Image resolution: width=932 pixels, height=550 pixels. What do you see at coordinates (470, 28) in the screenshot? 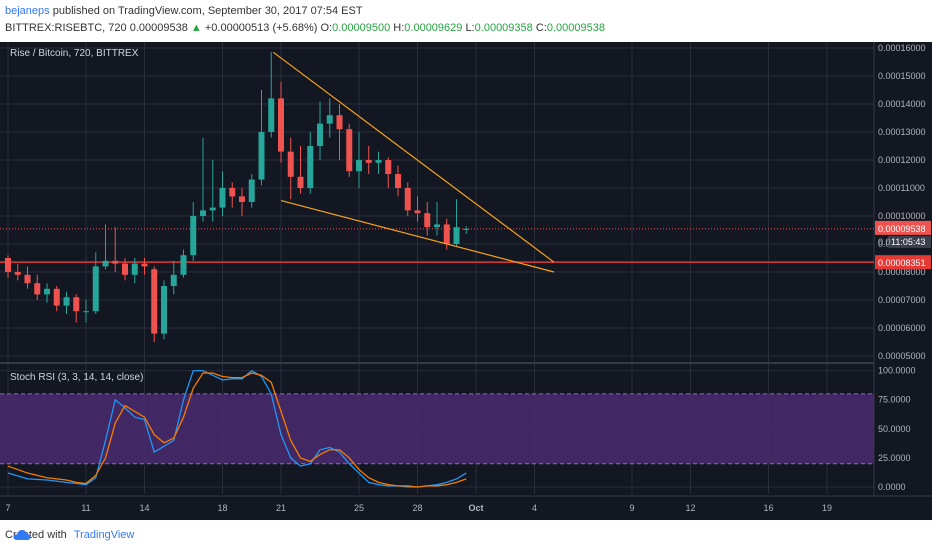
I see `low-label: L:` at bounding box center [470, 28].